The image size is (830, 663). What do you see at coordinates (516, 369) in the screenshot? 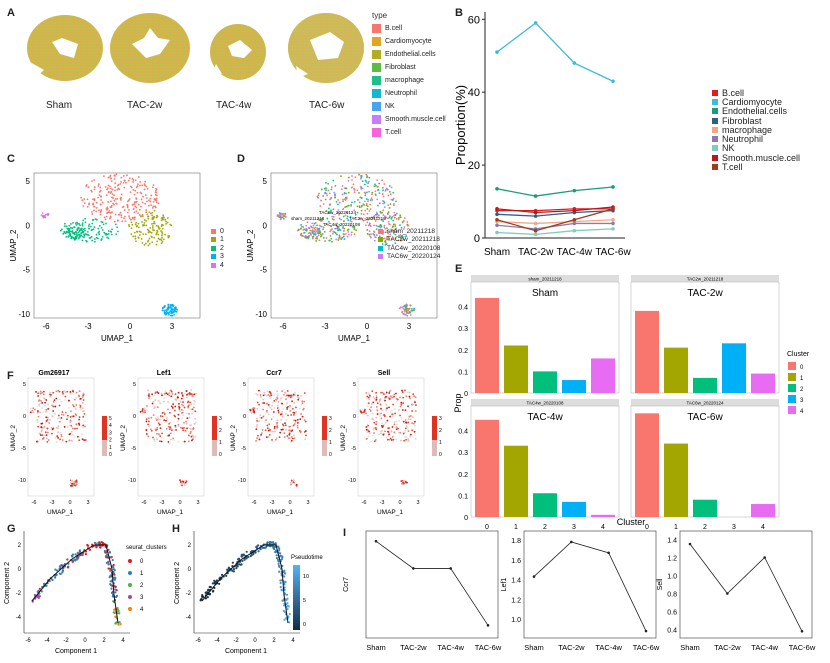
I see `bar` at bounding box center [516, 369].